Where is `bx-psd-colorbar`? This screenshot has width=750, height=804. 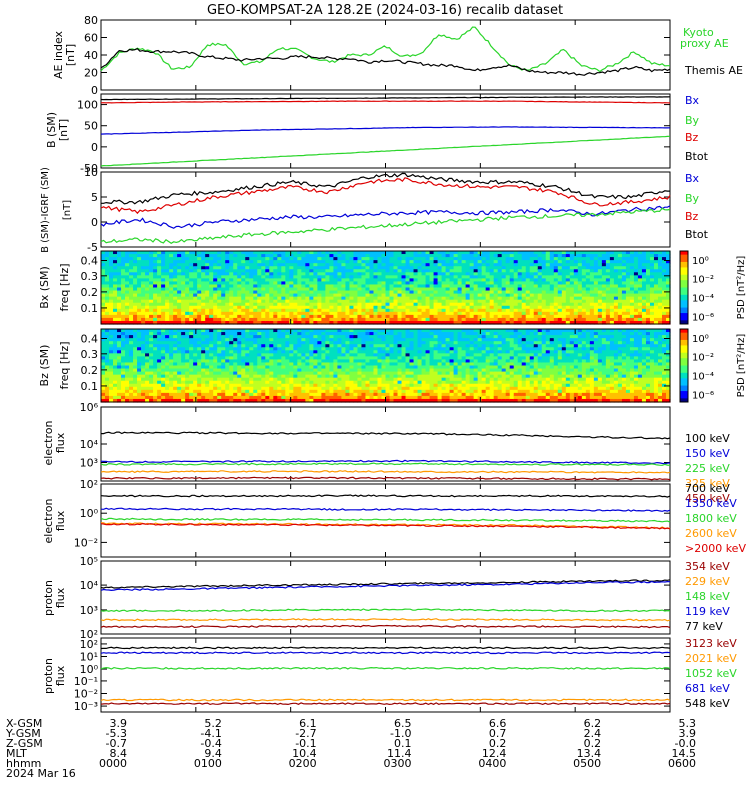 bx-psd-colorbar is located at coordinates (684, 288).